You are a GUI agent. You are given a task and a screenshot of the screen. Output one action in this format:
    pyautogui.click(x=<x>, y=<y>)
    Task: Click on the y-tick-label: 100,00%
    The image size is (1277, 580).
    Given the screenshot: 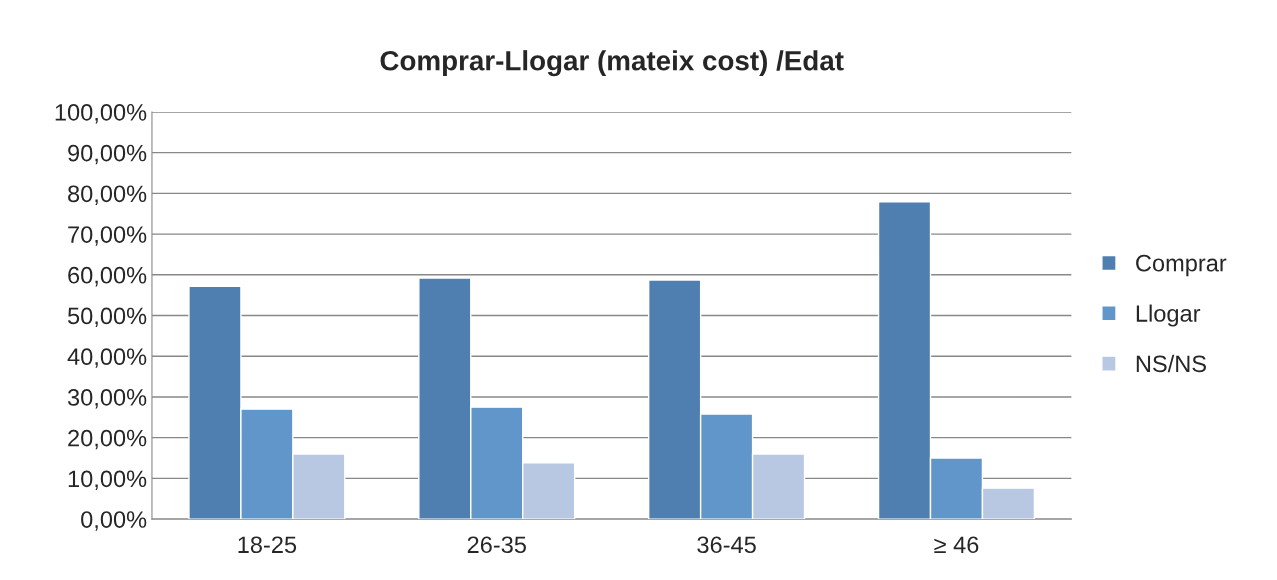 What is the action you would take?
    pyautogui.click(x=101, y=114)
    